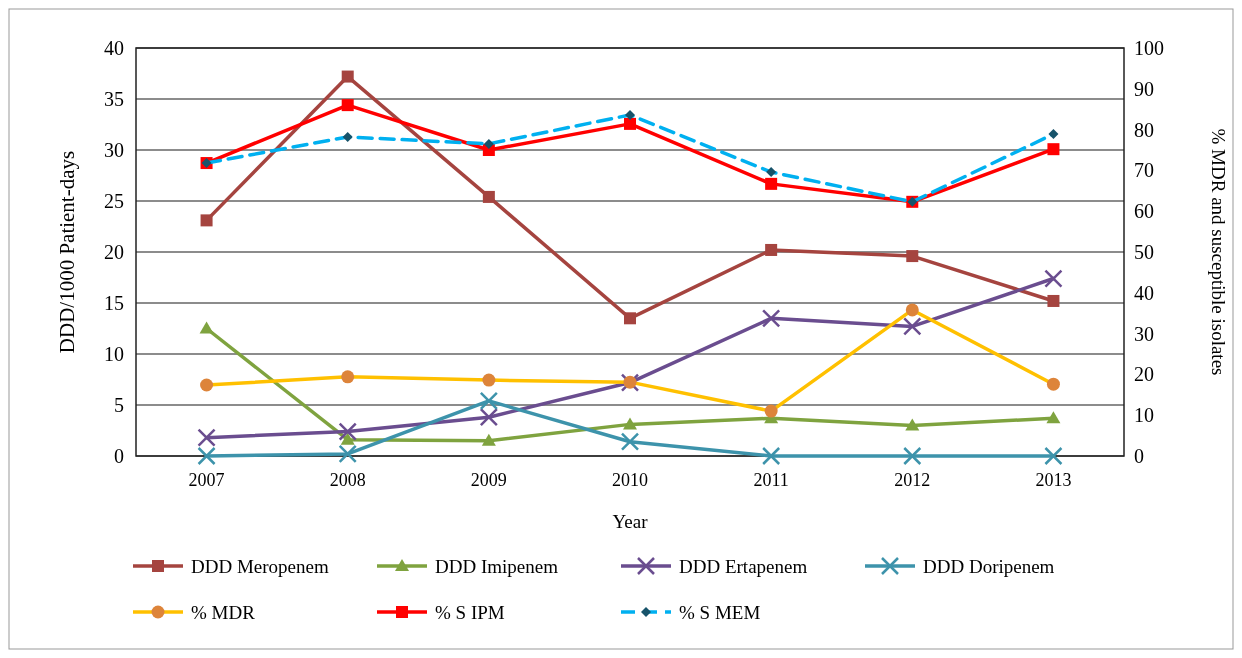 Image resolution: width=1242 pixels, height=658 pixels. Describe the element at coordinates (1218, 252) in the screenshot. I see `y2-axis-title: % MDR and susceptible isolates` at that location.